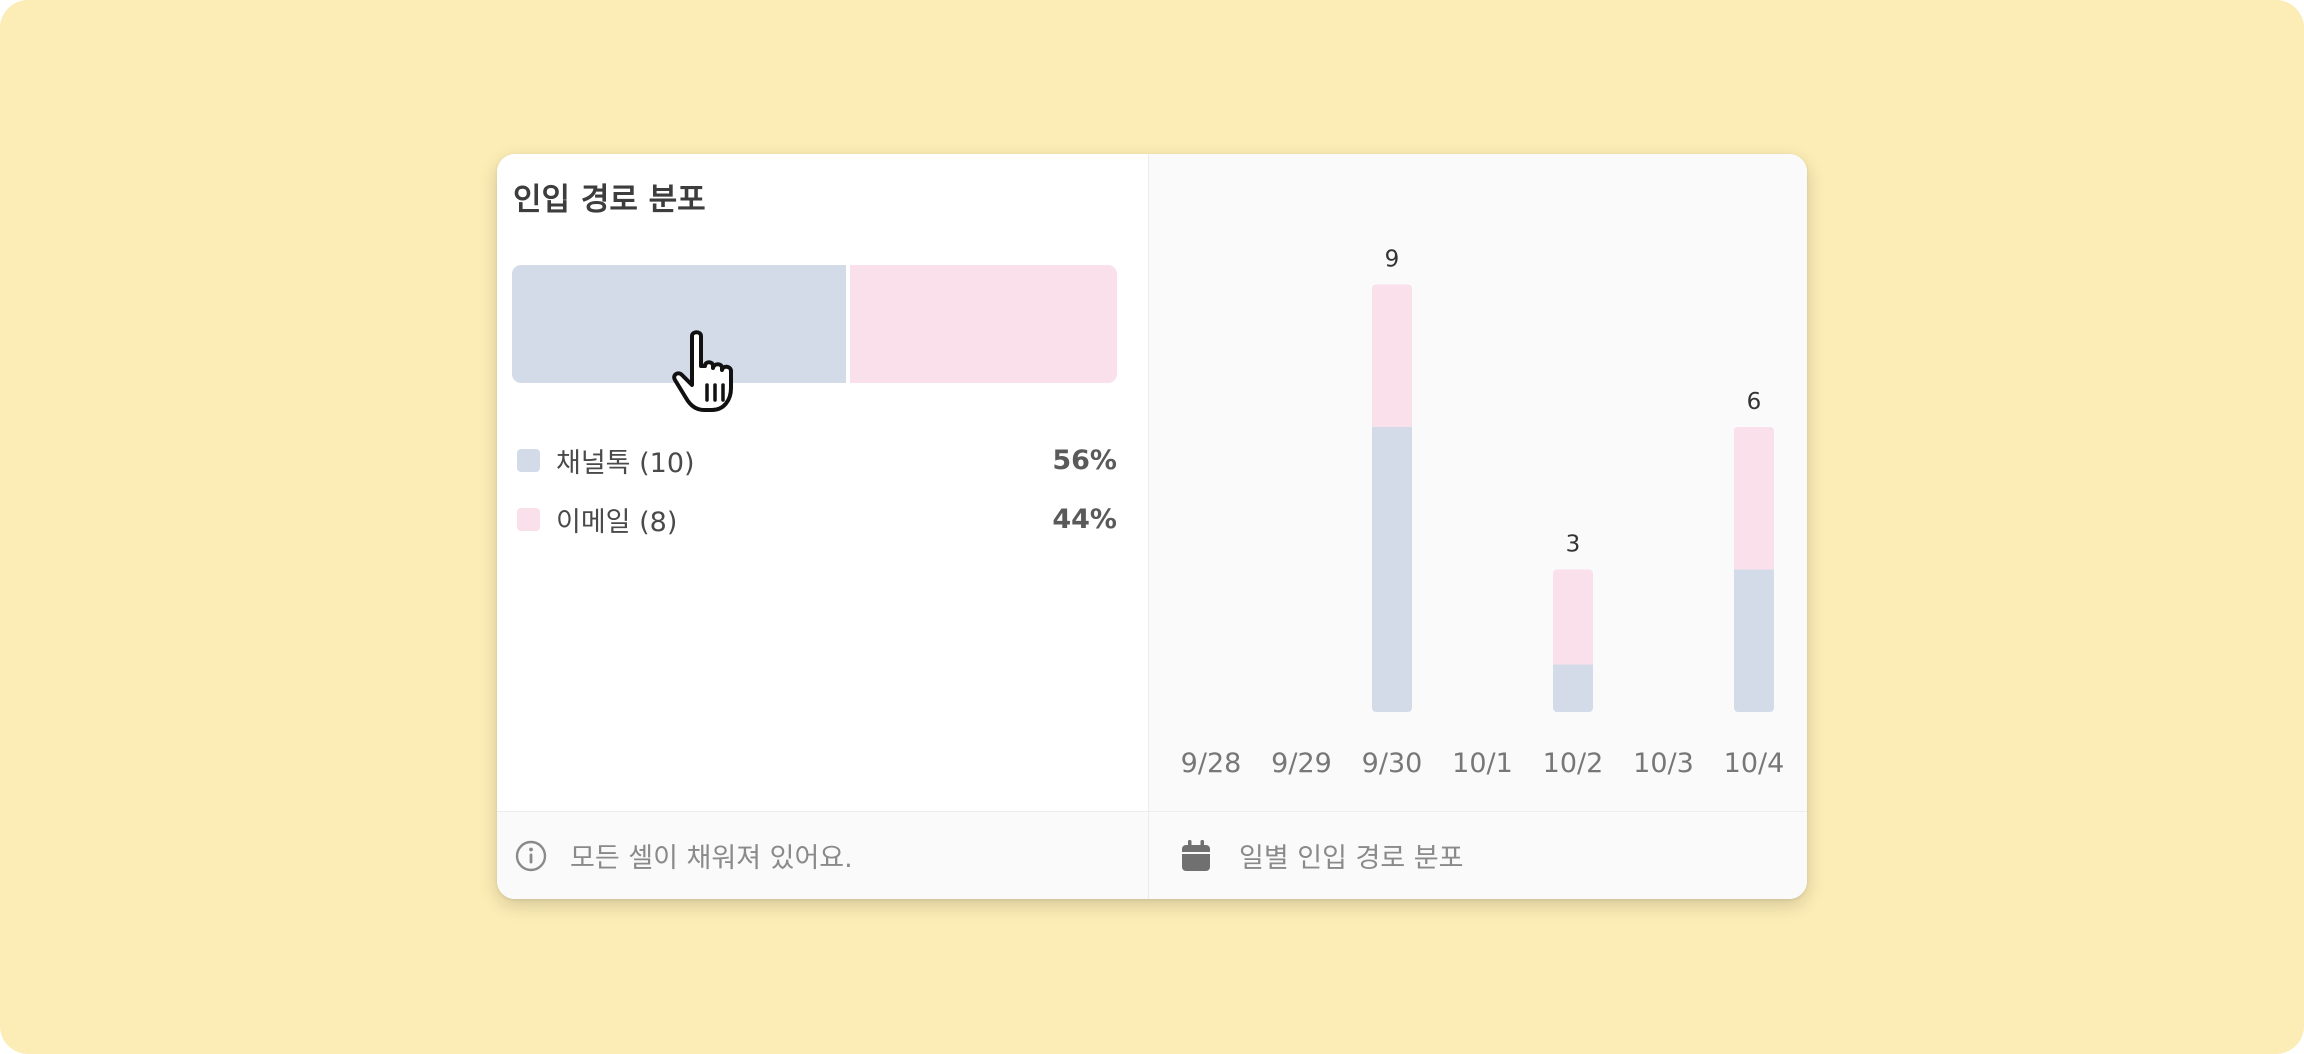 The height and width of the screenshot is (1054, 2304). Describe the element at coordinates (1084, 519) in the screenshot. I see `legend-percent: 44%` at that location.